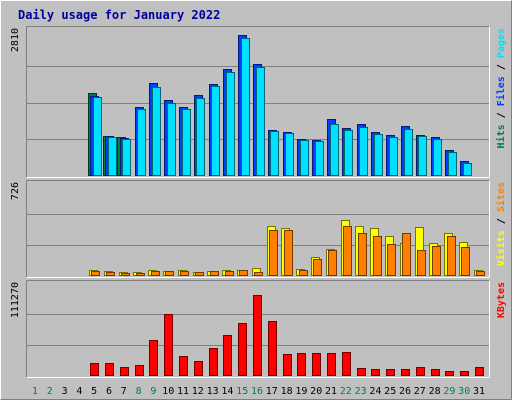 The height and width of the screenshot is (400, 512). What do you see at coordinates (213, 391) in the screenshot?
I see `day-label-13: 13` at bounding box center [213, 391].